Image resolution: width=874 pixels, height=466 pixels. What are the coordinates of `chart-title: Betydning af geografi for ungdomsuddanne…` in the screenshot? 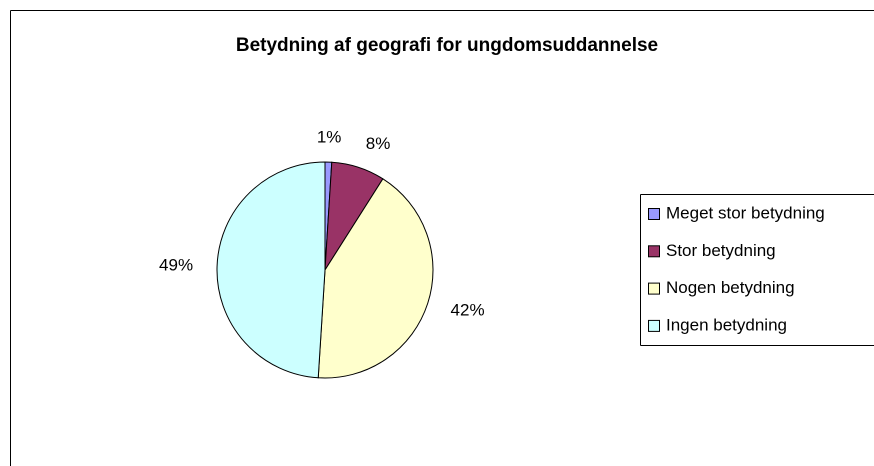 It's located at (447, 45).